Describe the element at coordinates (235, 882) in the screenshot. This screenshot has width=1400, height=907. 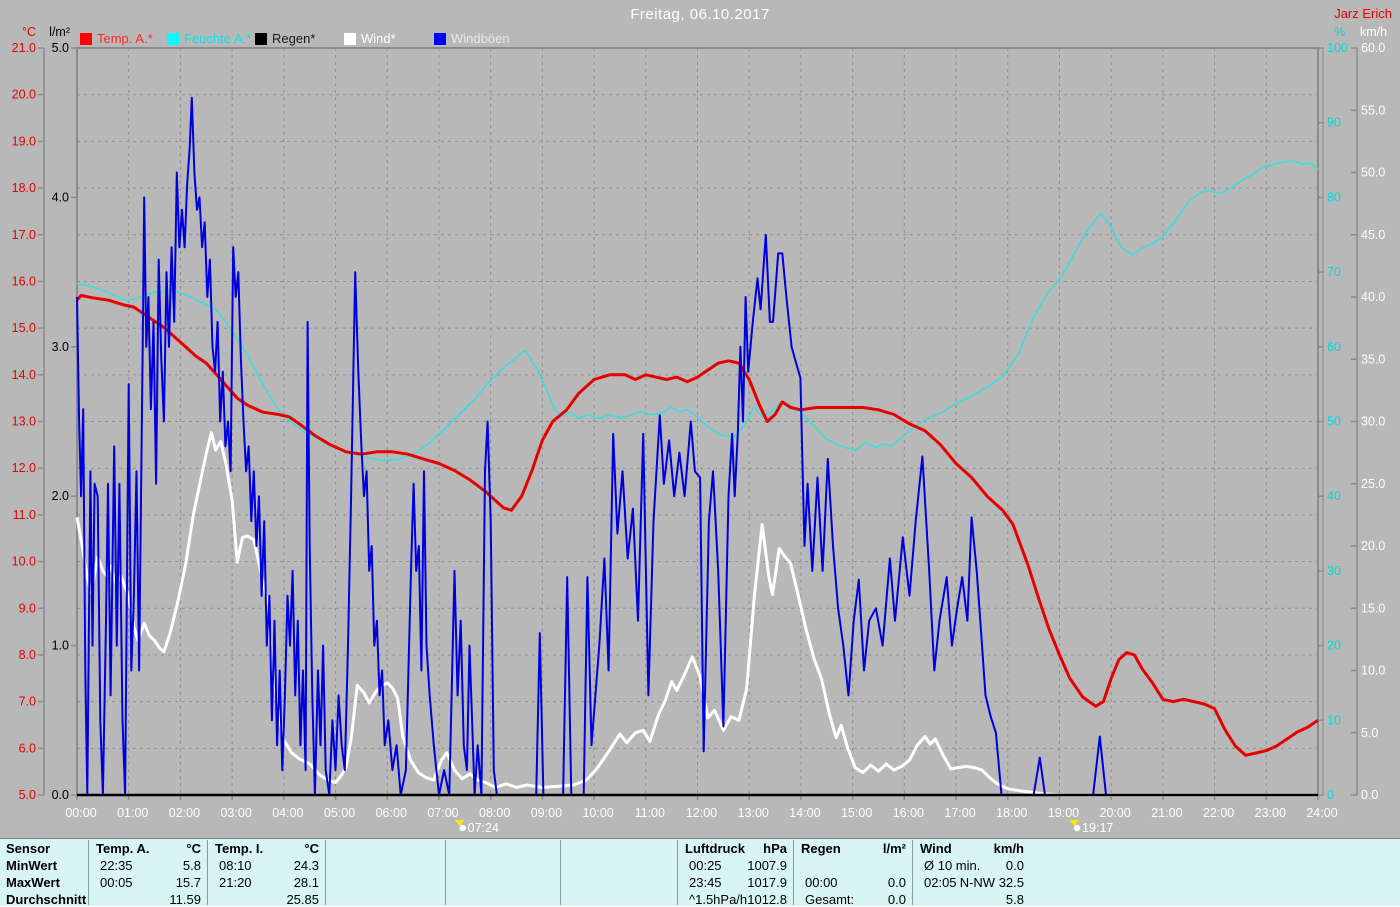
I see `table-value-time: 21:20` at that location.